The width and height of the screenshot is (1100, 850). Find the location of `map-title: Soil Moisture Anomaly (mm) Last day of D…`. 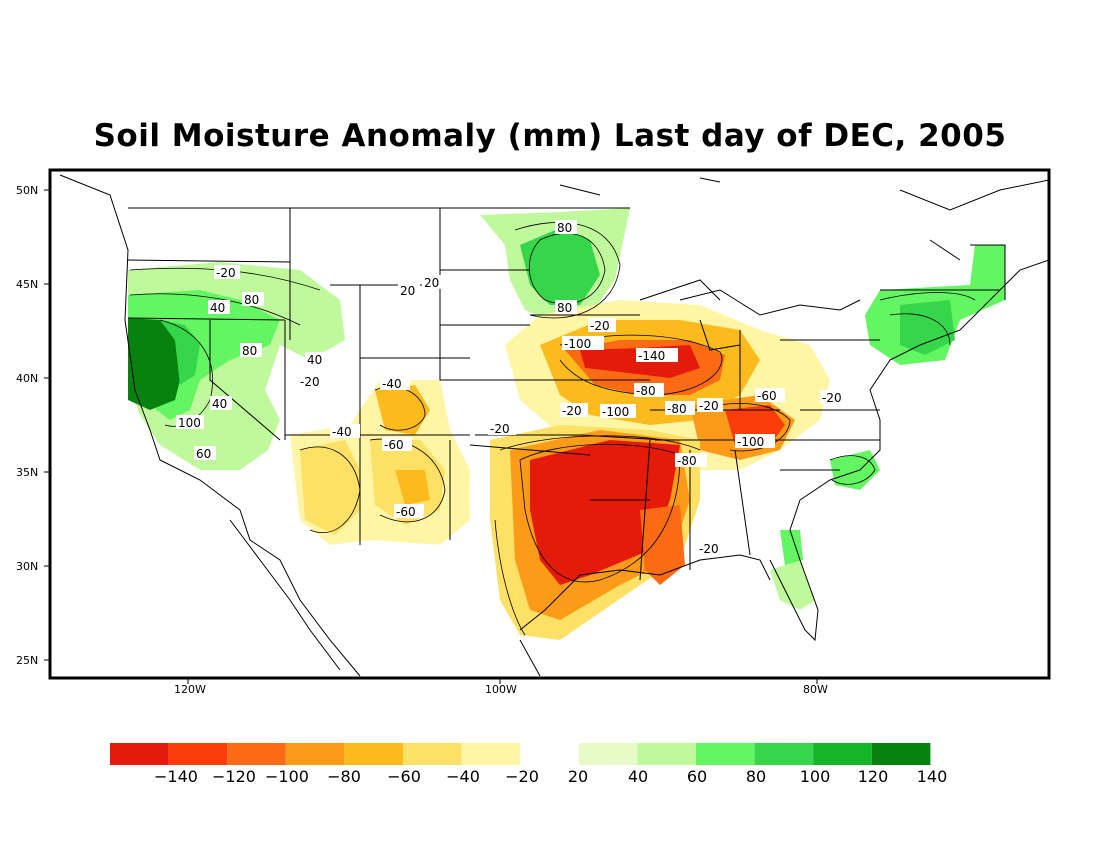

map-title: Soil Moisture Anomaly (mm) Last day of D… is located at coordinates (550, 136).